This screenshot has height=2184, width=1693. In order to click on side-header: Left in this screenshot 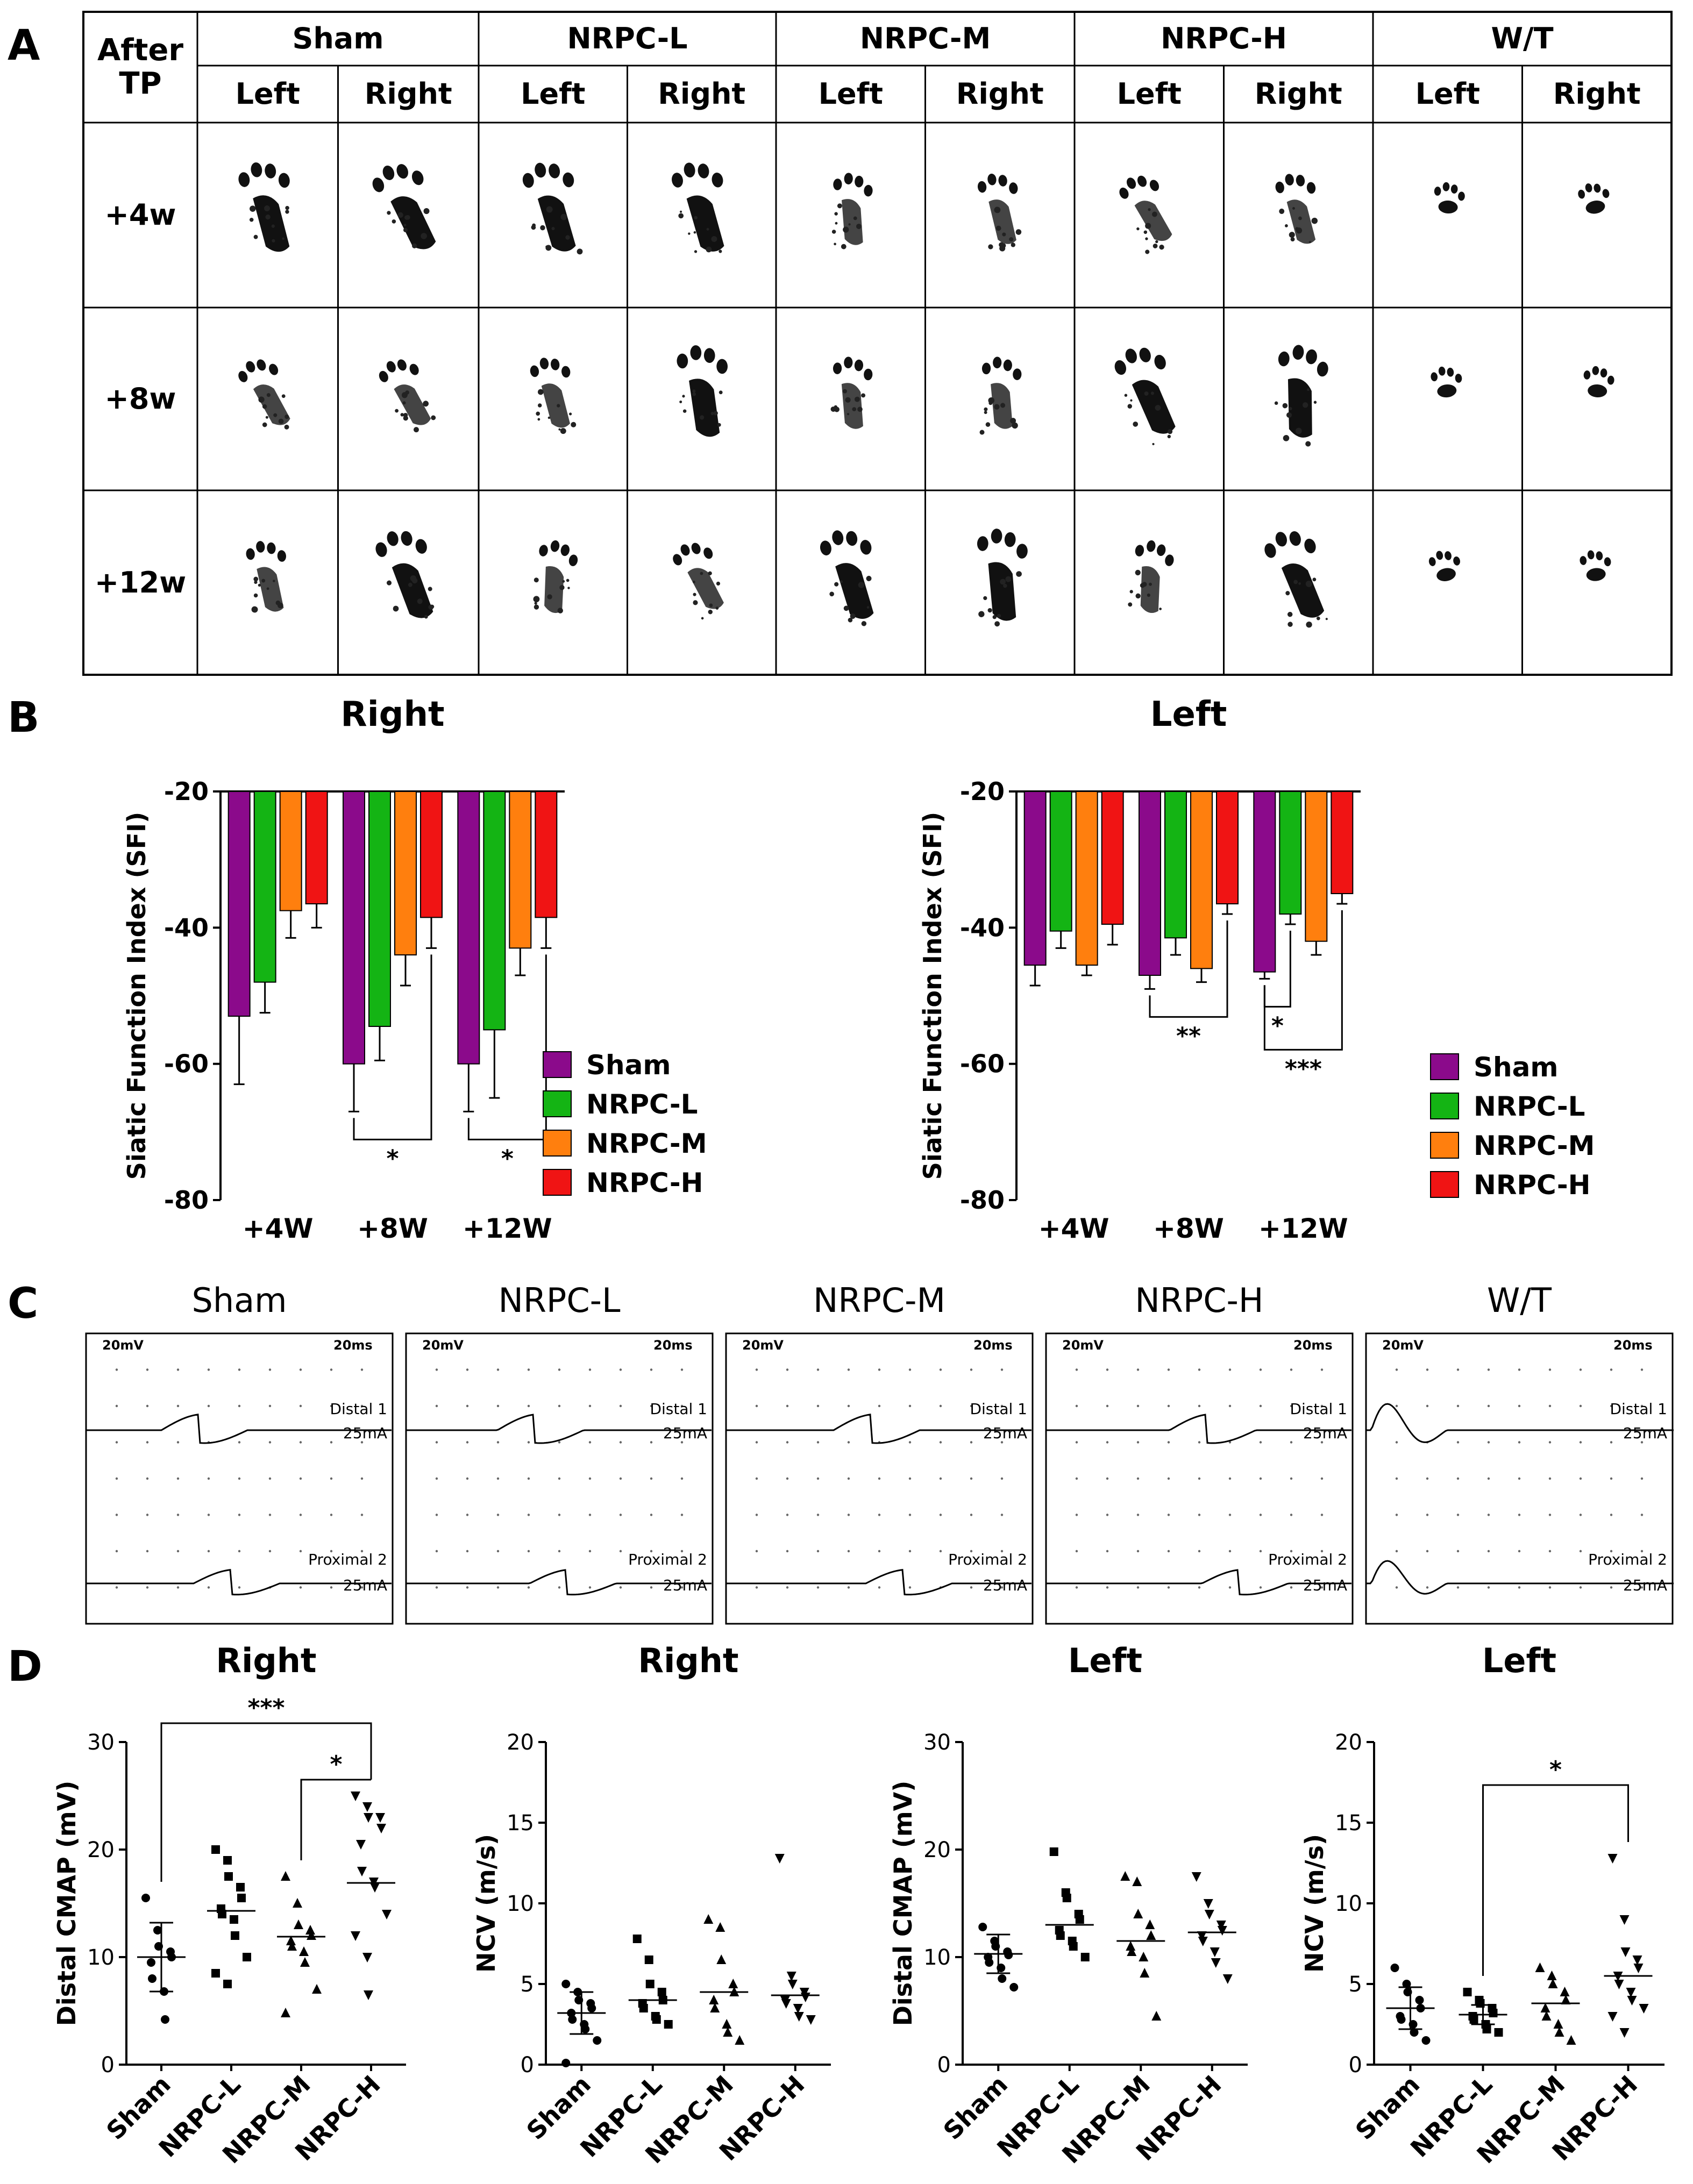, I will do `click(1447, 94)`.